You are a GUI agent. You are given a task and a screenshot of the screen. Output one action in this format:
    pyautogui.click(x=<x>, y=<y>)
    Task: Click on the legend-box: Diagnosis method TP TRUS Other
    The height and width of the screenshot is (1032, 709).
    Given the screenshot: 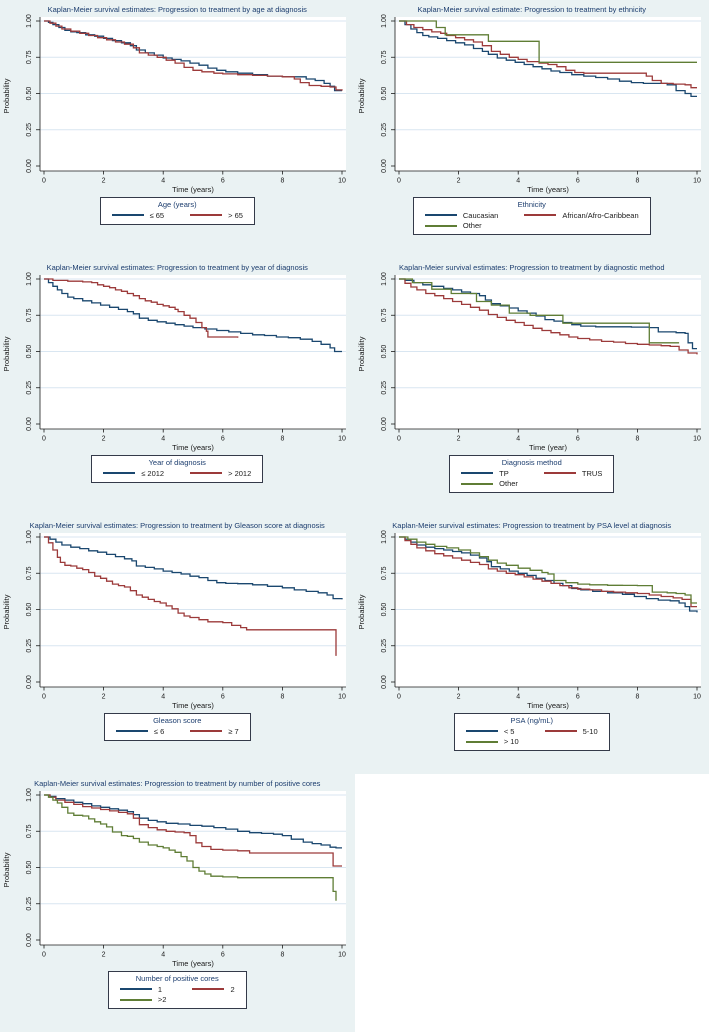 What is the action you would take?
    pyautogui.click(x=532, y=474)
    